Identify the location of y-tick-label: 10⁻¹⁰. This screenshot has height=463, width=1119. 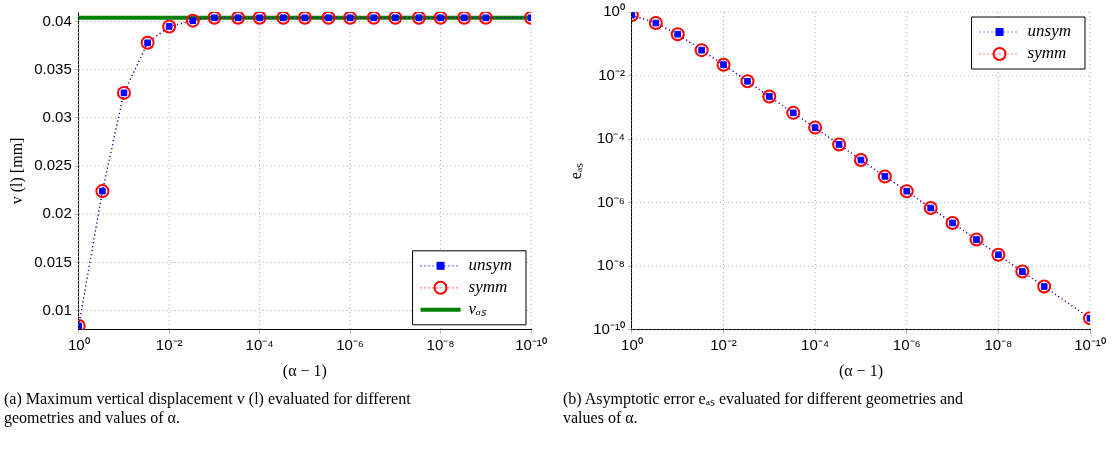
(609, 328).